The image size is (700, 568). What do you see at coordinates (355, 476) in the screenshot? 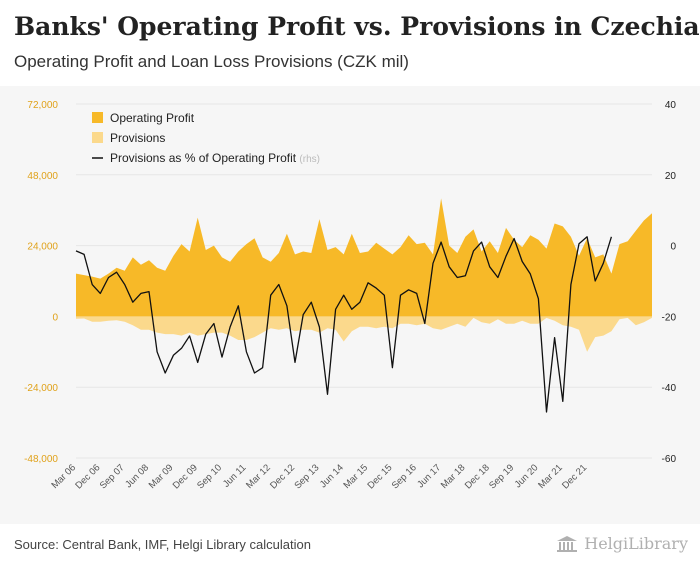
I see `x-tick-label: Mar 15` at bounding box center [355, 476].